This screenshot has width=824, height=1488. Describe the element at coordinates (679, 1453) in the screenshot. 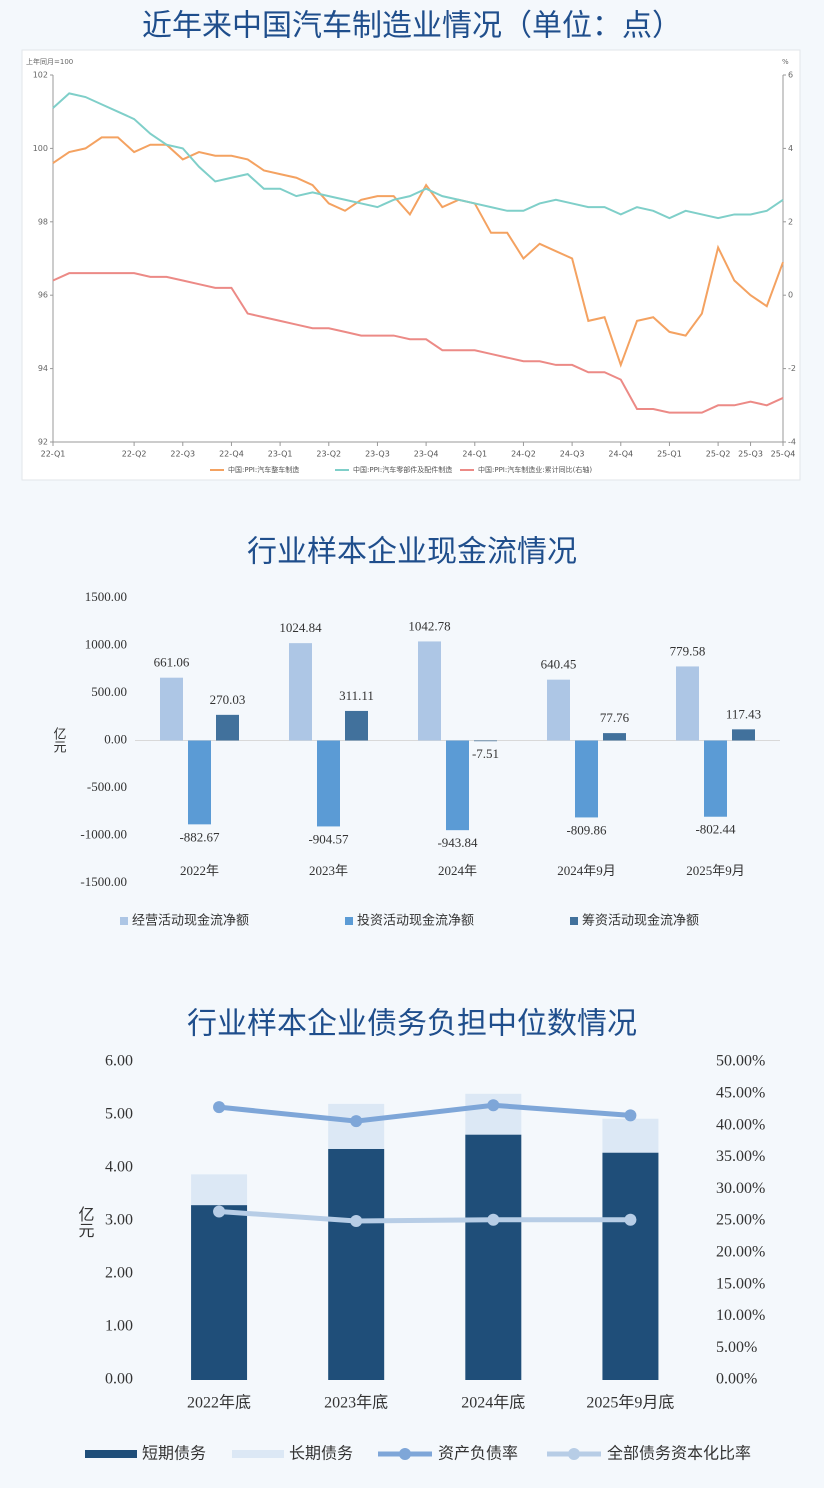

I see `legend-label: 全部债务资本化比率` at that location.